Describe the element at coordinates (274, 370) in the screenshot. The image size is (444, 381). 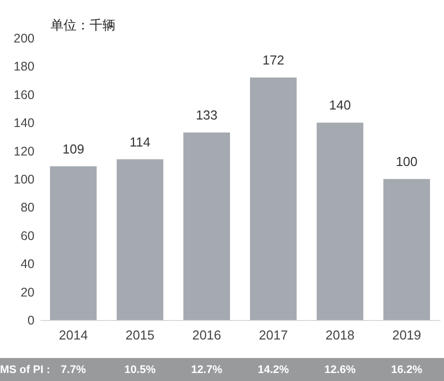
I see `text: 14.2%` at that location.